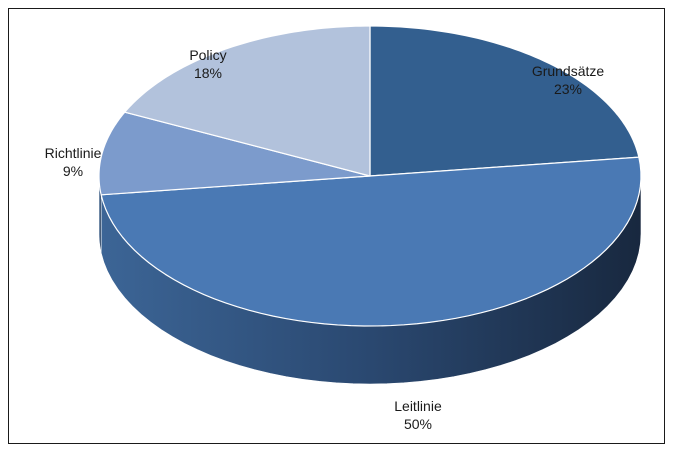 The width and height of the screenshot is (674, 451). I want to click on pie-slice-richtlinie, so click(234, 153).